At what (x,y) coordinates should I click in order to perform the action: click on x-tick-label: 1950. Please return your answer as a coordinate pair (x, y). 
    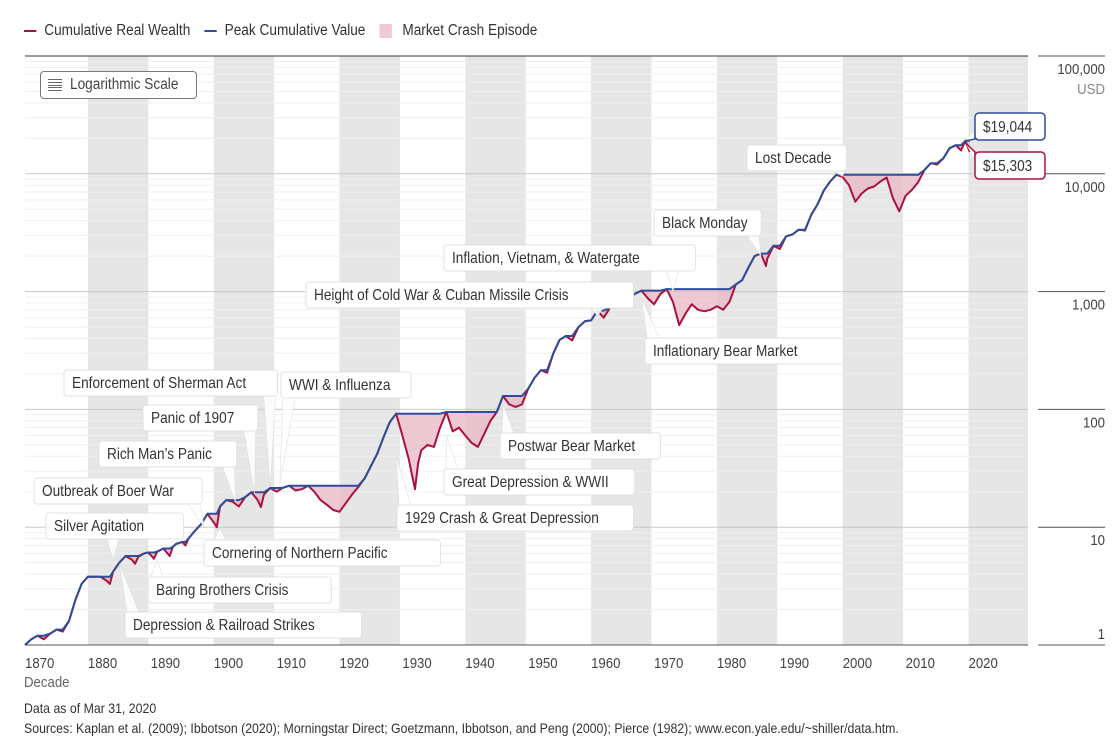
    Looking at the image, I should click on (542, 662).